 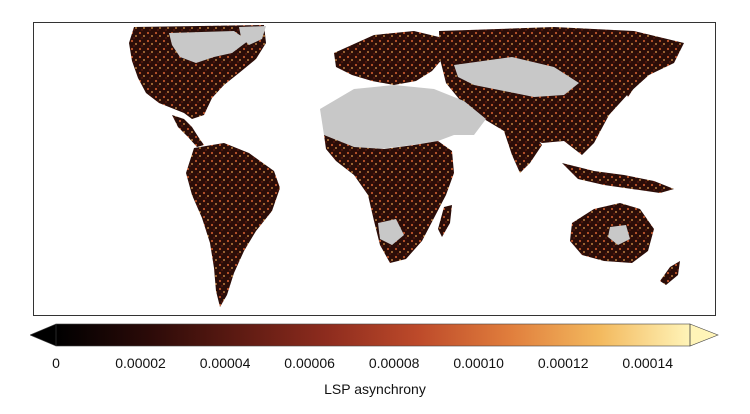 I want to click on colorbar-title: LSP asynchrony, so click(x=375, y=389).